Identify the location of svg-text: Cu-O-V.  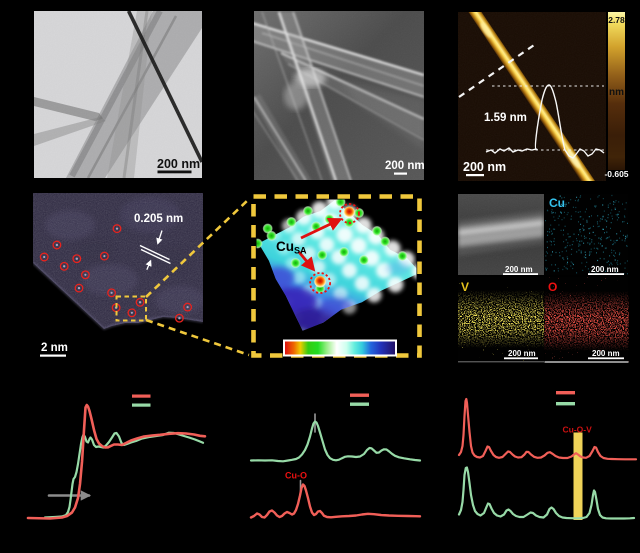
(578, 430).